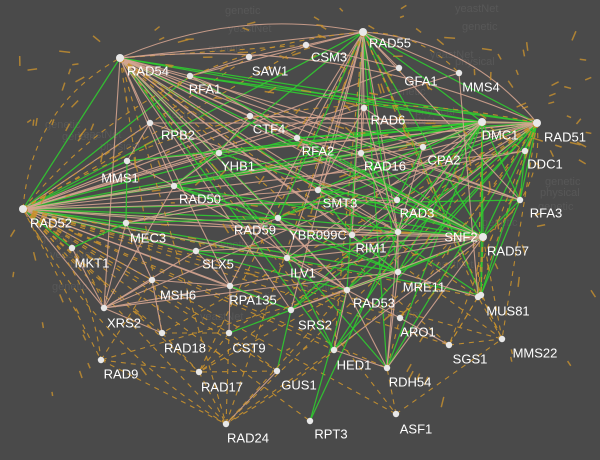  Describe the element at coordinates (483, 237) in the screenshot. I see `graph-node-snf2` at that location.